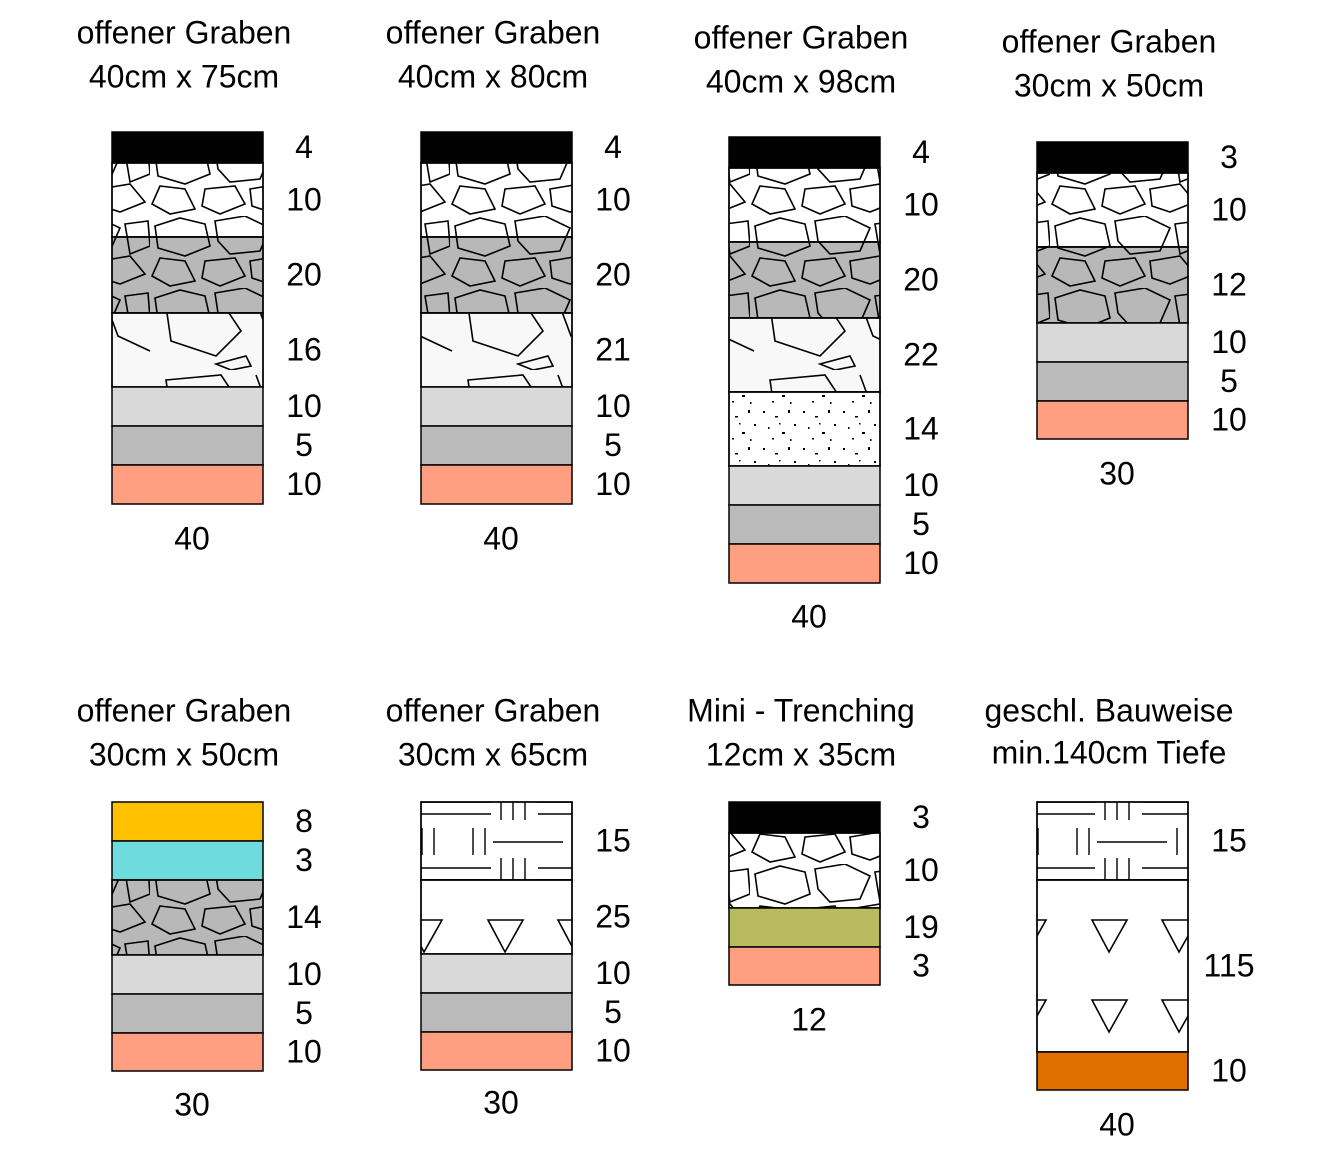  I want to click on layer-thickness: 12, so click(1229, 284).